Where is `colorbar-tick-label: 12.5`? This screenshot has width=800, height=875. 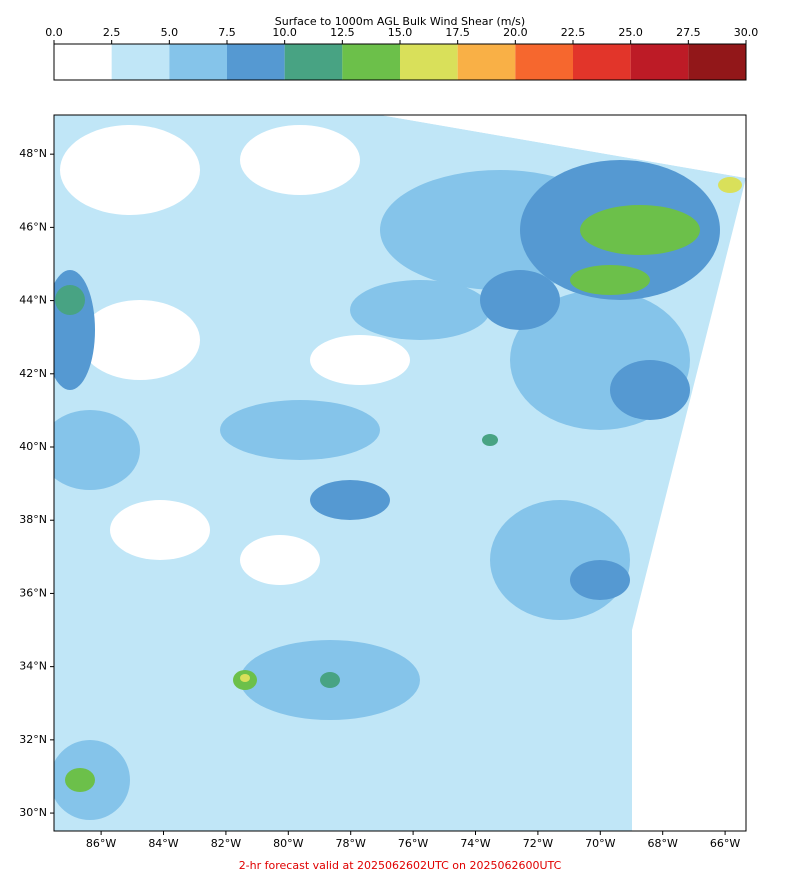 colorbar-tick-label: 12.5 is located at coordinates (342, 32).